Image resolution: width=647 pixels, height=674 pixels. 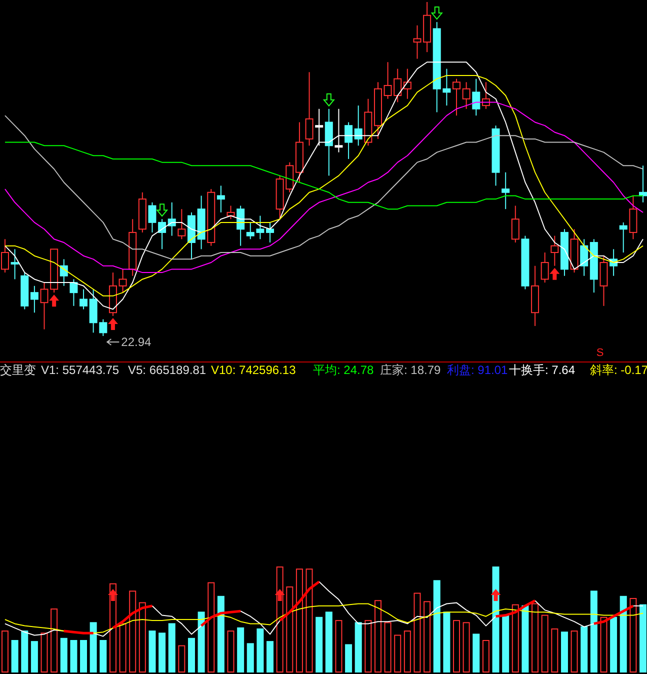 I want to click on text: 十换手: 7.64, so click(x=542, y=370).